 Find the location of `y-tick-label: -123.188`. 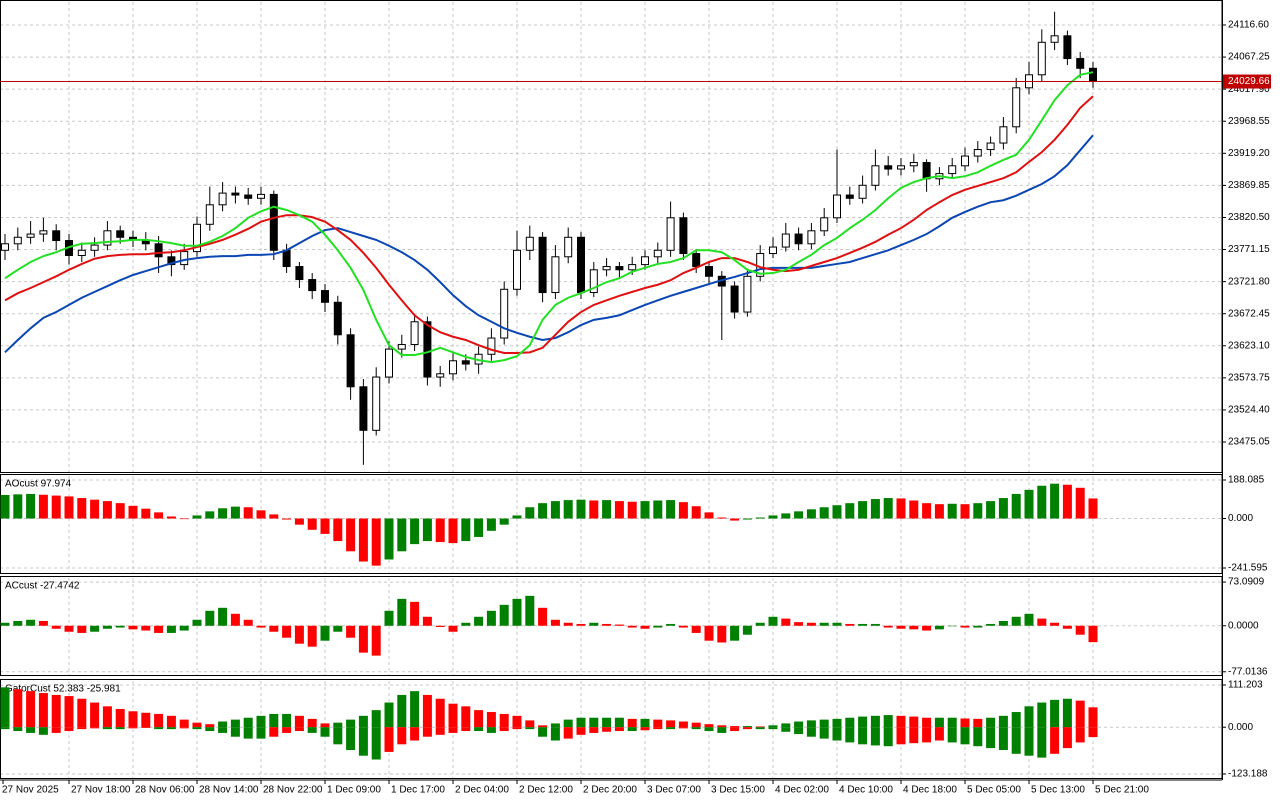

y-tick-label: -123.188 is located at coordinates (1248, 774).